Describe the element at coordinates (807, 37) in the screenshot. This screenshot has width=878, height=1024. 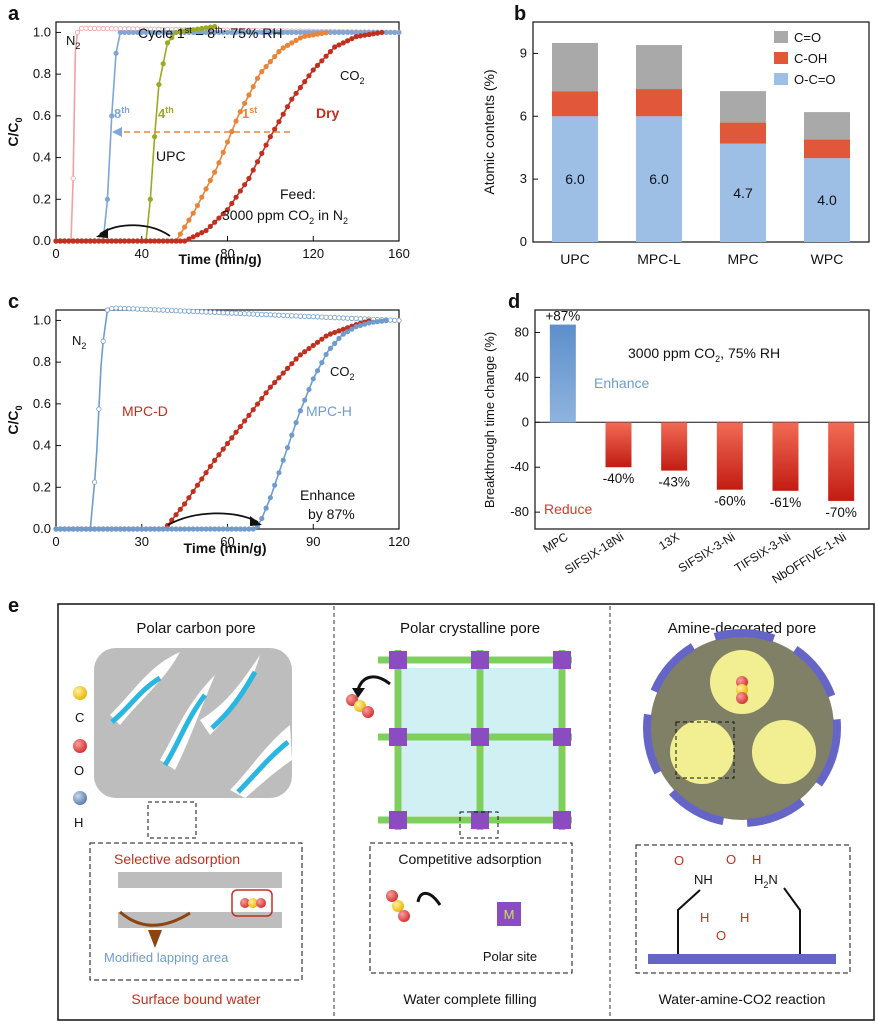
I see `legend-c-eq-o: C=O` at that location.